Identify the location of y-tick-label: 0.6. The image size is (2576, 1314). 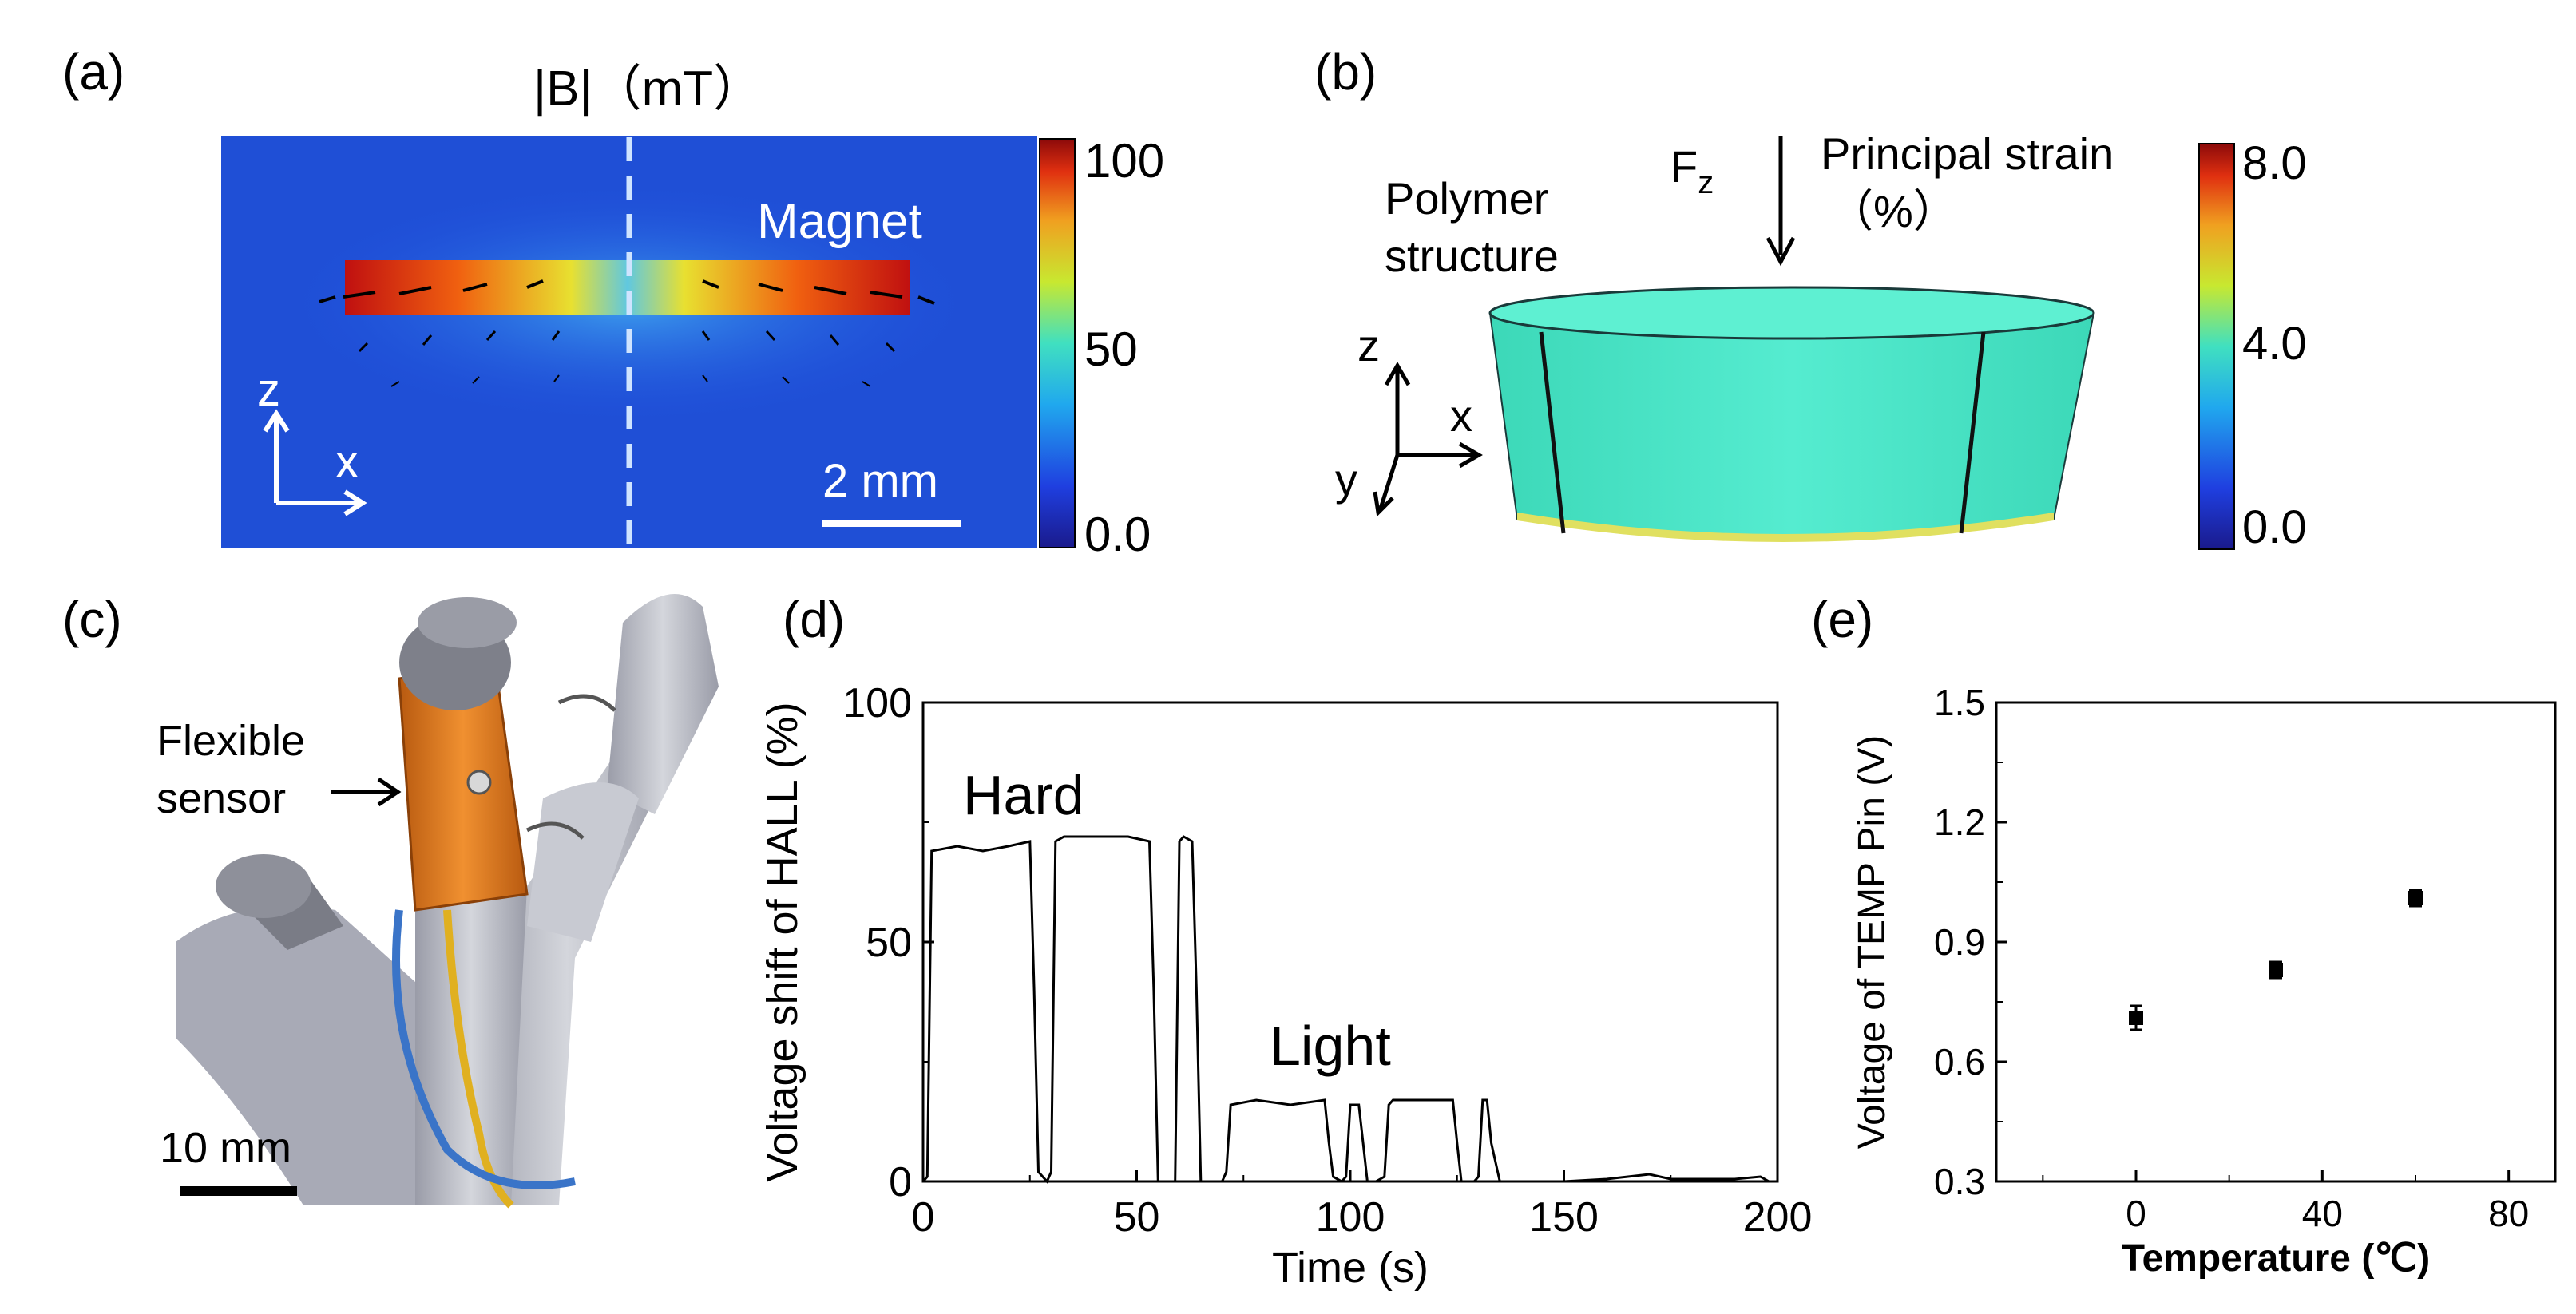
(1959, 1061).